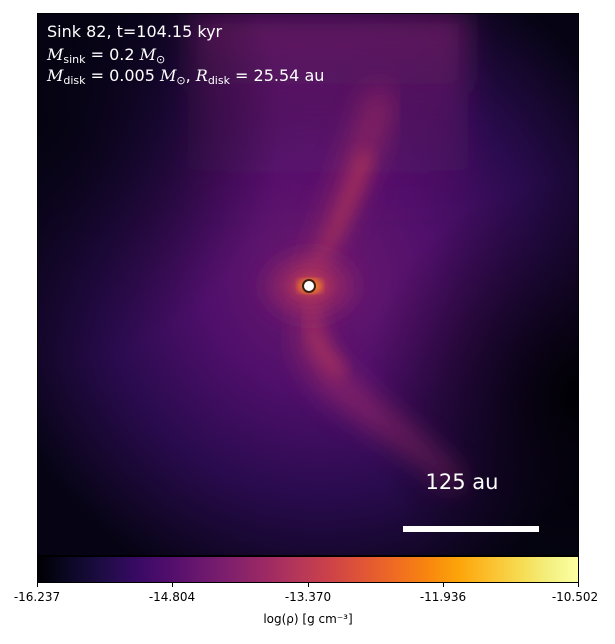  Describe the element at coordinates (37, 597) in the screenshot. I see `colorbar-tick-label: -16.237` at that location.